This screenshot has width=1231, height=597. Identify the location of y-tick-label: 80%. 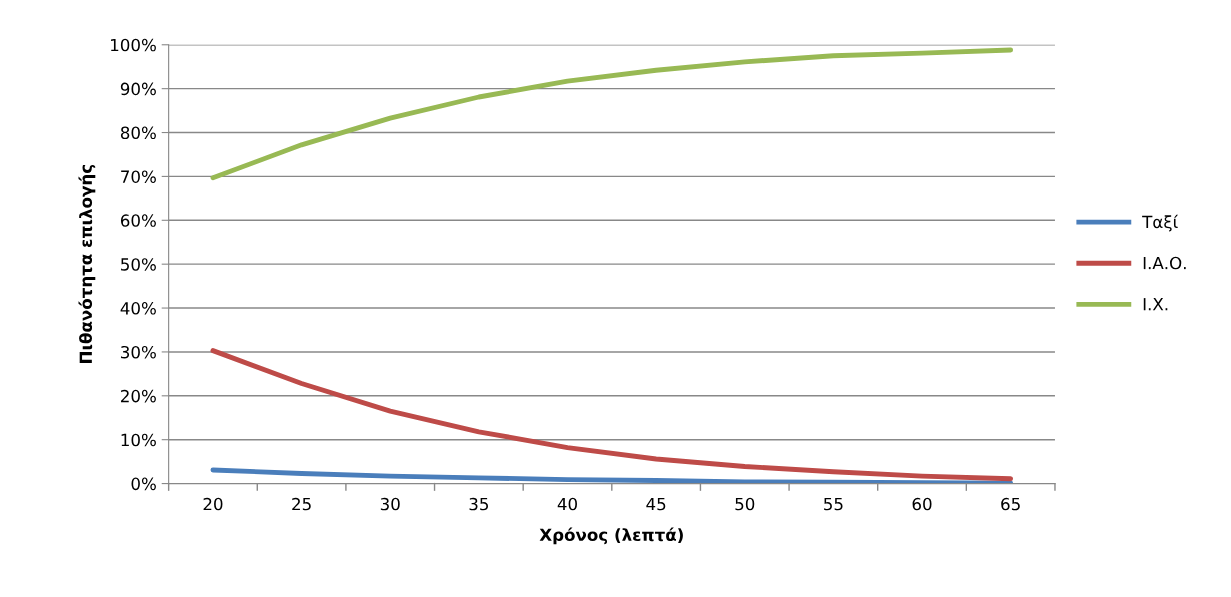
(138, 133).